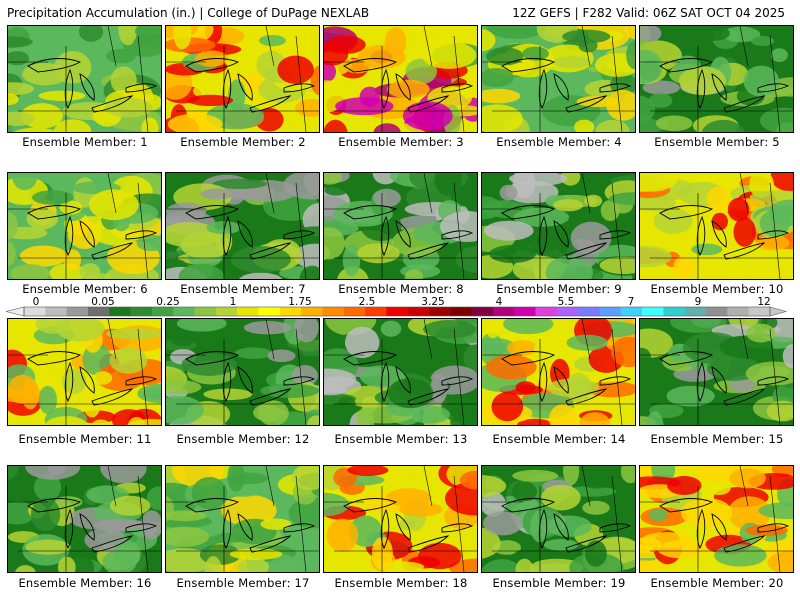 The height and width of the screenshot is (600, 800). What do you see at coordinates (559, 439) in the screenshot?
I see `ensemble-member-caption: Ensemble Member: 14` at bounding box center [559, 439].